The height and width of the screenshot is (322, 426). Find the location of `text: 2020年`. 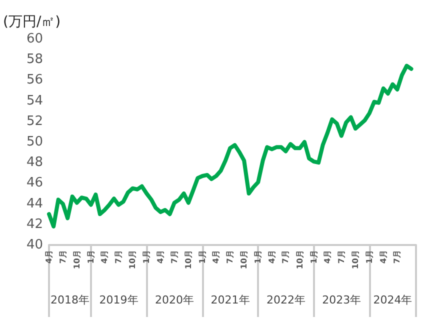

text: 2020年 is located at coordinates (174, 300).